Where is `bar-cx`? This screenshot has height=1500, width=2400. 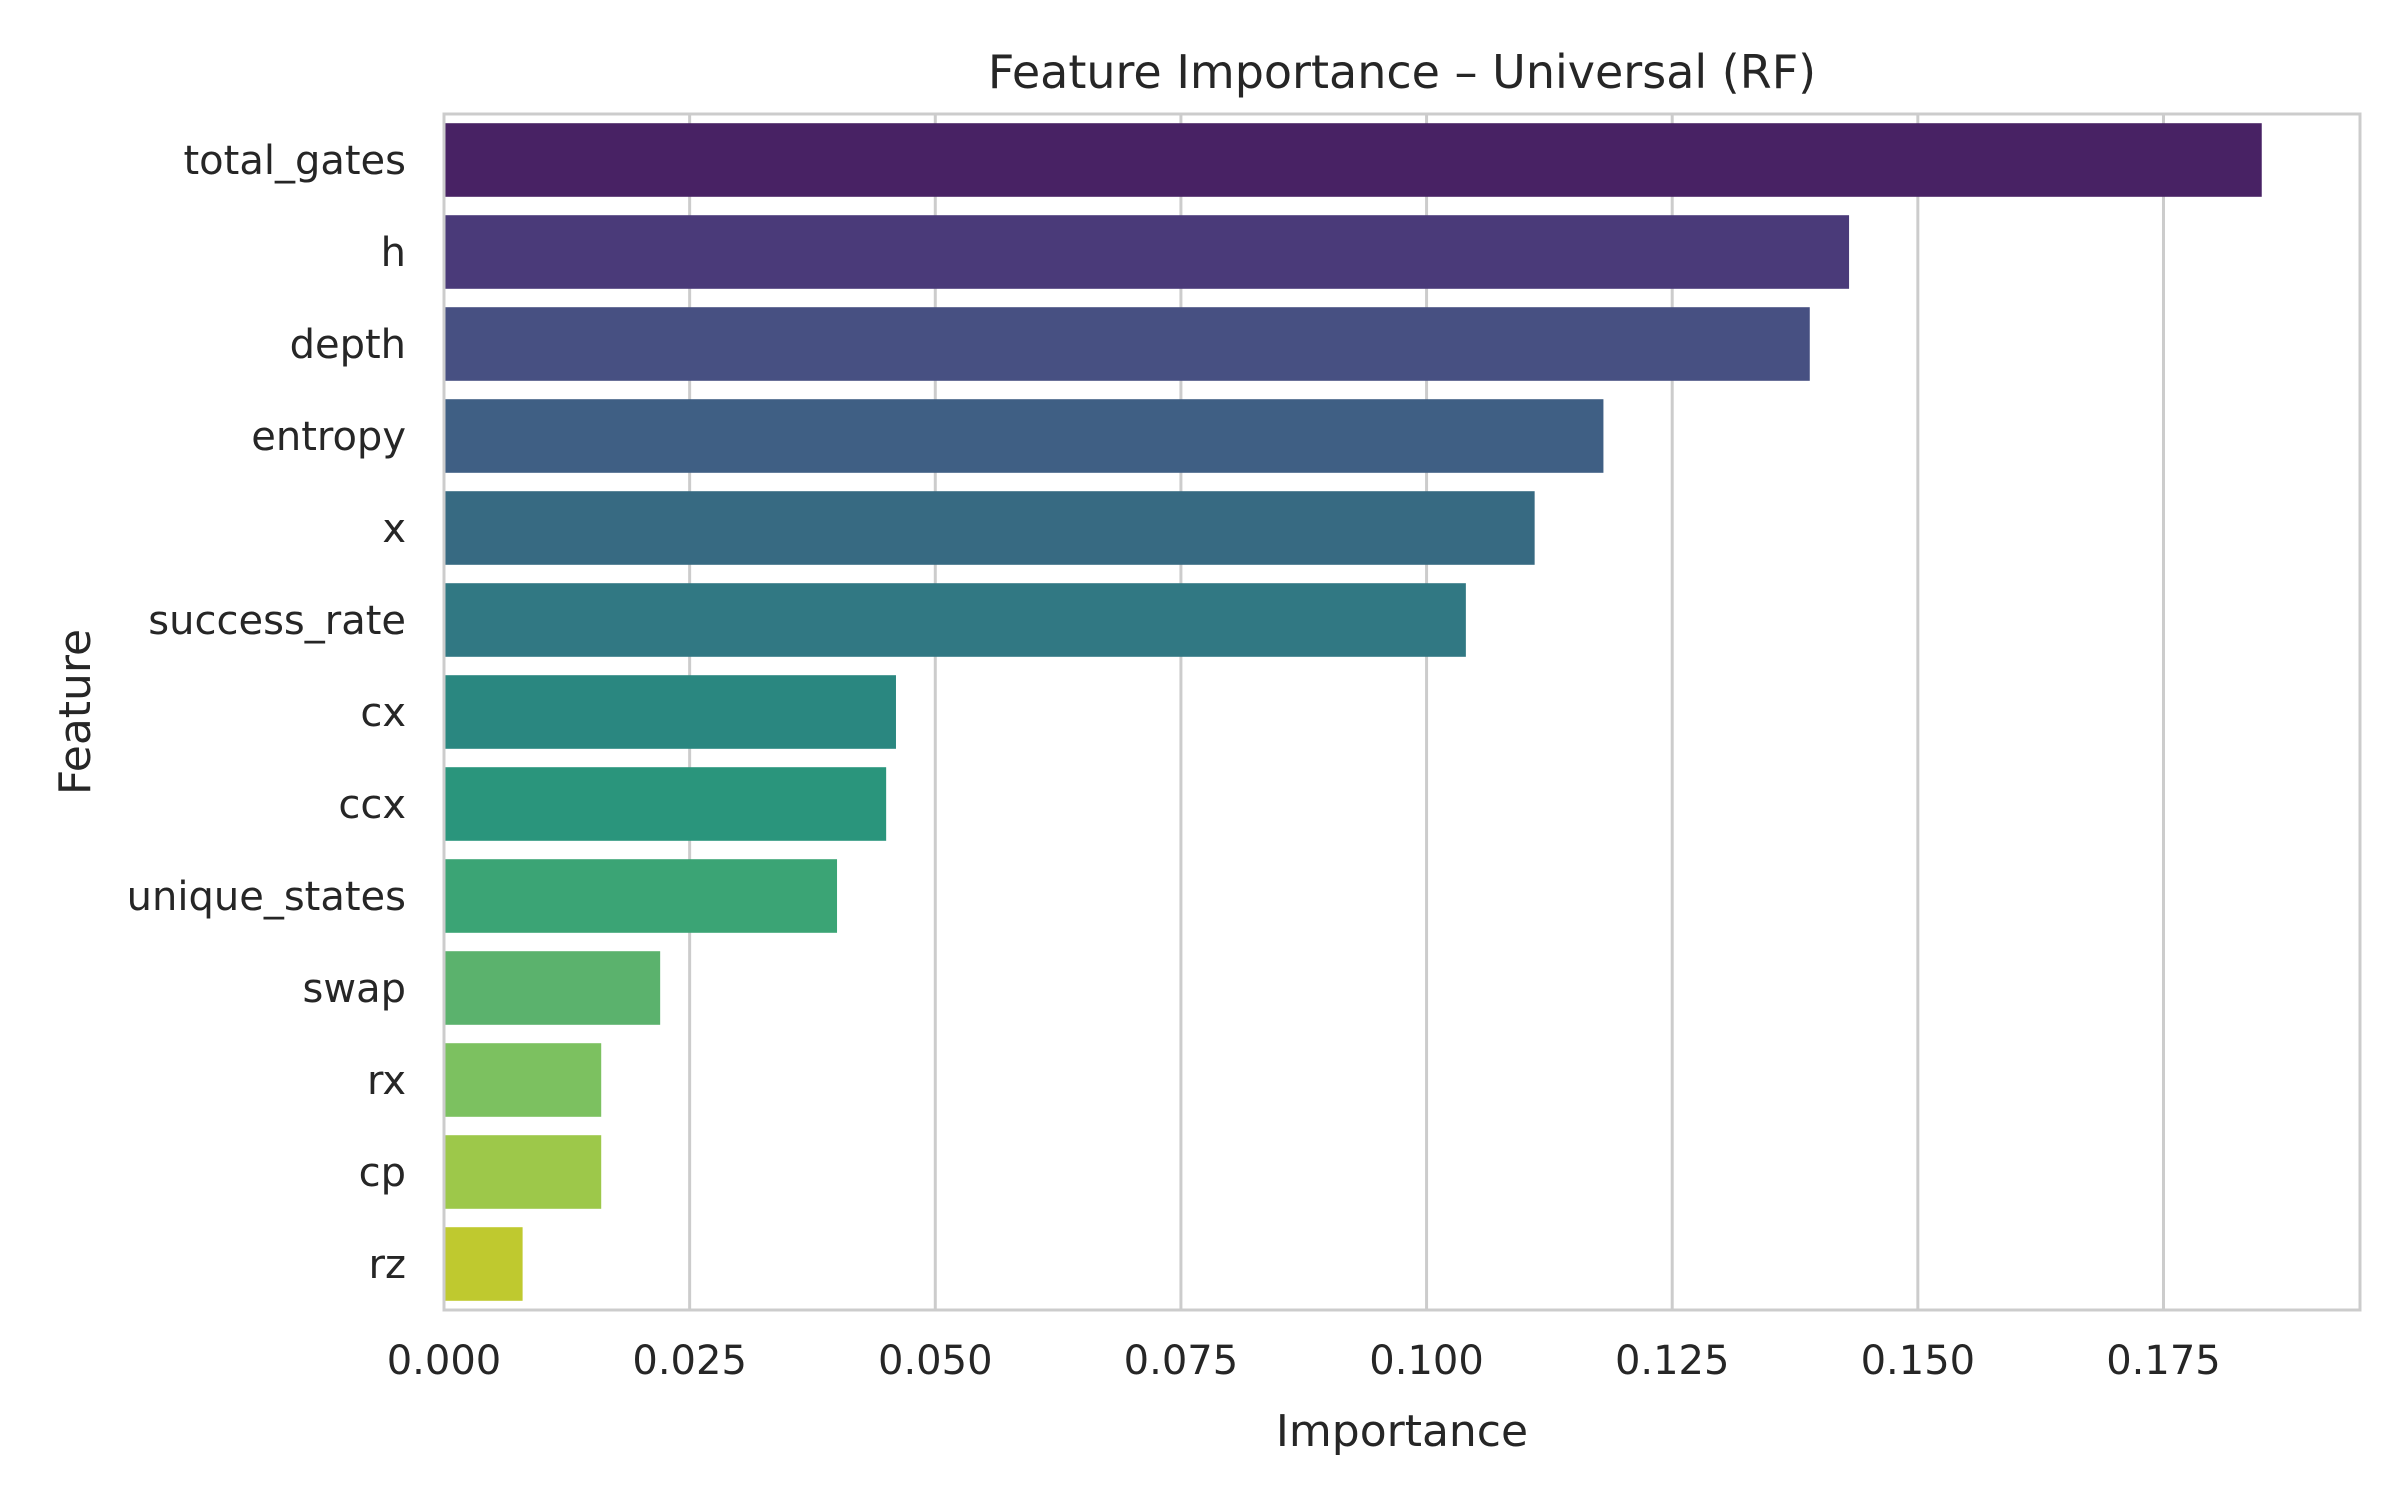
bar-cx is located at coordinates (670, 712).